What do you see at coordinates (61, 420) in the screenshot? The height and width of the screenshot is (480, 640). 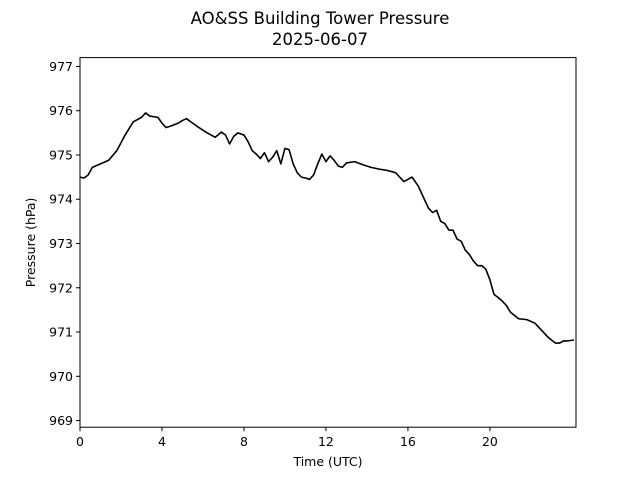 I see `y-tick-label: 969` at bounding box center [61, 420].